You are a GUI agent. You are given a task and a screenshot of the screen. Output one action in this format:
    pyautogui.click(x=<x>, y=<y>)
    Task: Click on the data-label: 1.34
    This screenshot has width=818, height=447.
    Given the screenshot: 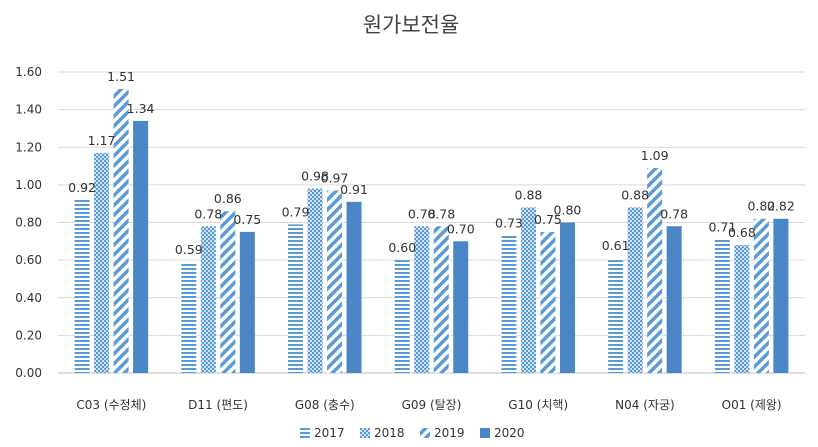 What is the action you would take?
    pyautogui.click(x=141, y=108)
    